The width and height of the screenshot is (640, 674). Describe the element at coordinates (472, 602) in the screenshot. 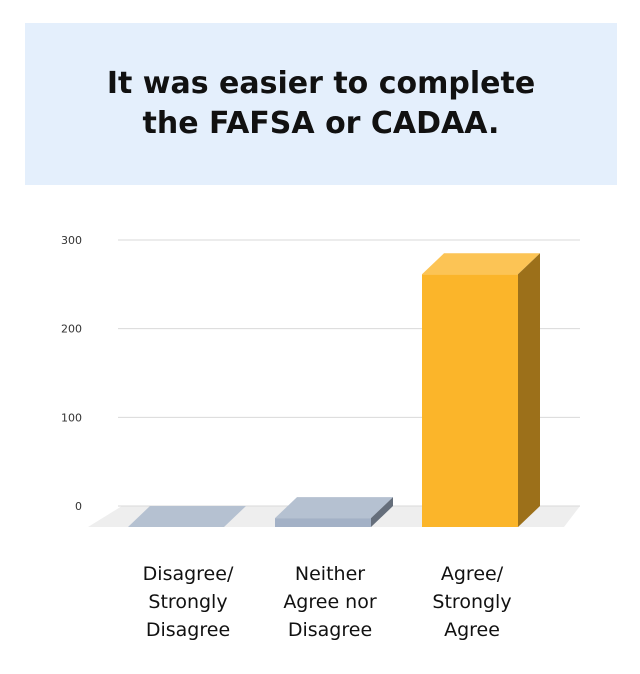

I see `category-label: Agree/ Strongly Agree` at that location.